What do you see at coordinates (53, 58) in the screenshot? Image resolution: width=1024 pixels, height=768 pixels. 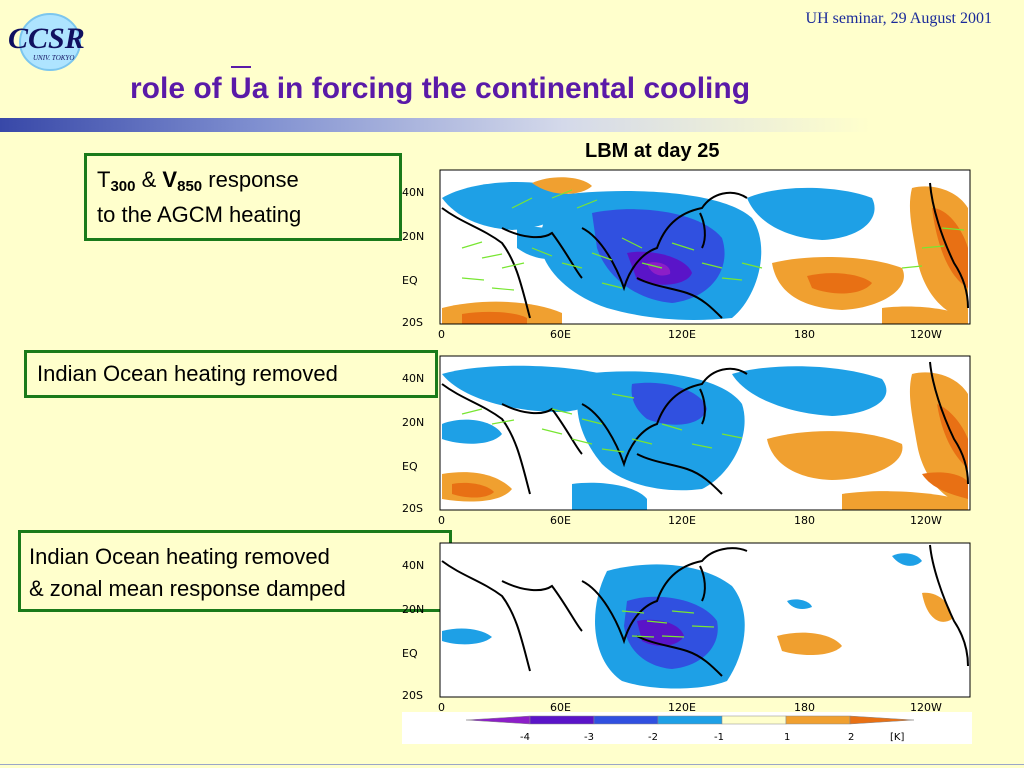 I see `logo-subtext: UNIV. TOKYO` at bounding box center [53, 58].